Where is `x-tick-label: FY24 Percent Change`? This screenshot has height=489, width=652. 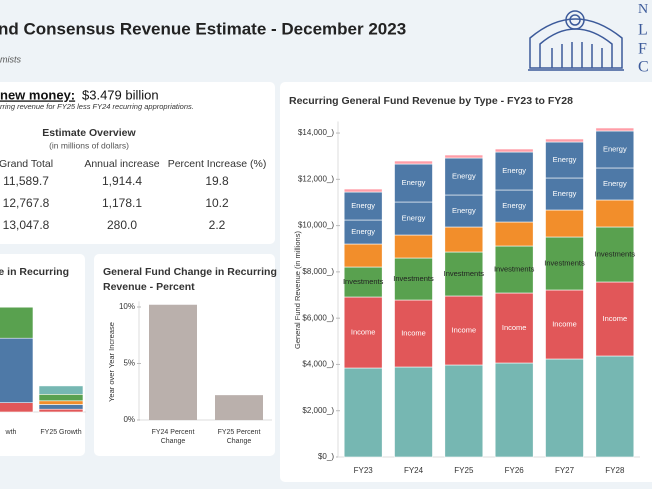
x-tick-label: FY24 Percent Change is located at coordinates (173, 437).